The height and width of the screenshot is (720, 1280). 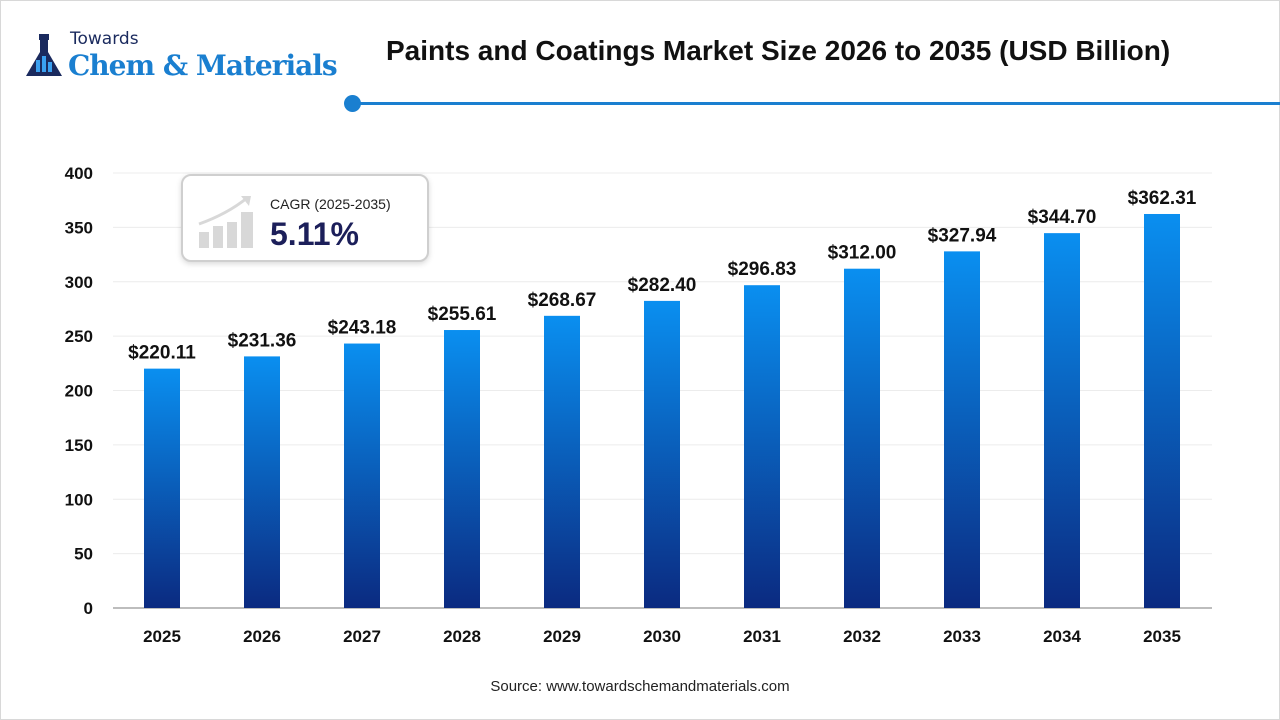 I want to click on cagr-value: 5.11%, so click(x=314, y=234).